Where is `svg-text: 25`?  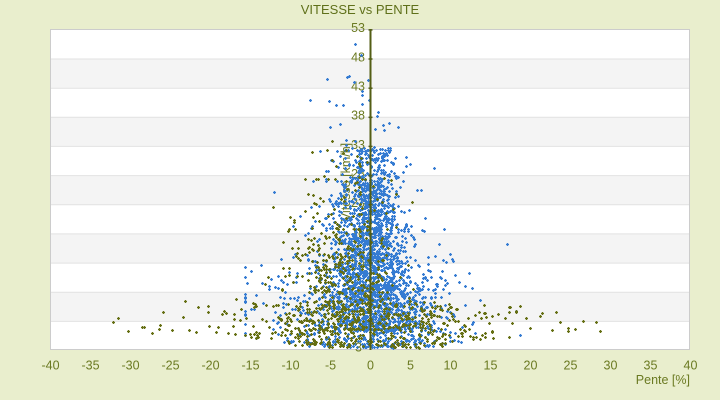
svg-text: 25 is located at coordinates (571, 366).